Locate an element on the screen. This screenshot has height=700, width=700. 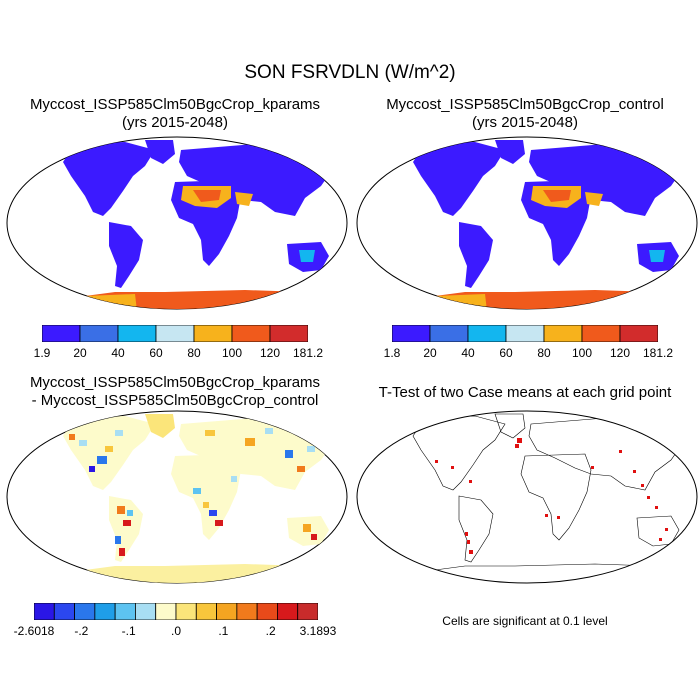
colorbar1-labels: 1.9 20 40 60 80 100 120 181.2 is located at coordinates (175, 354).